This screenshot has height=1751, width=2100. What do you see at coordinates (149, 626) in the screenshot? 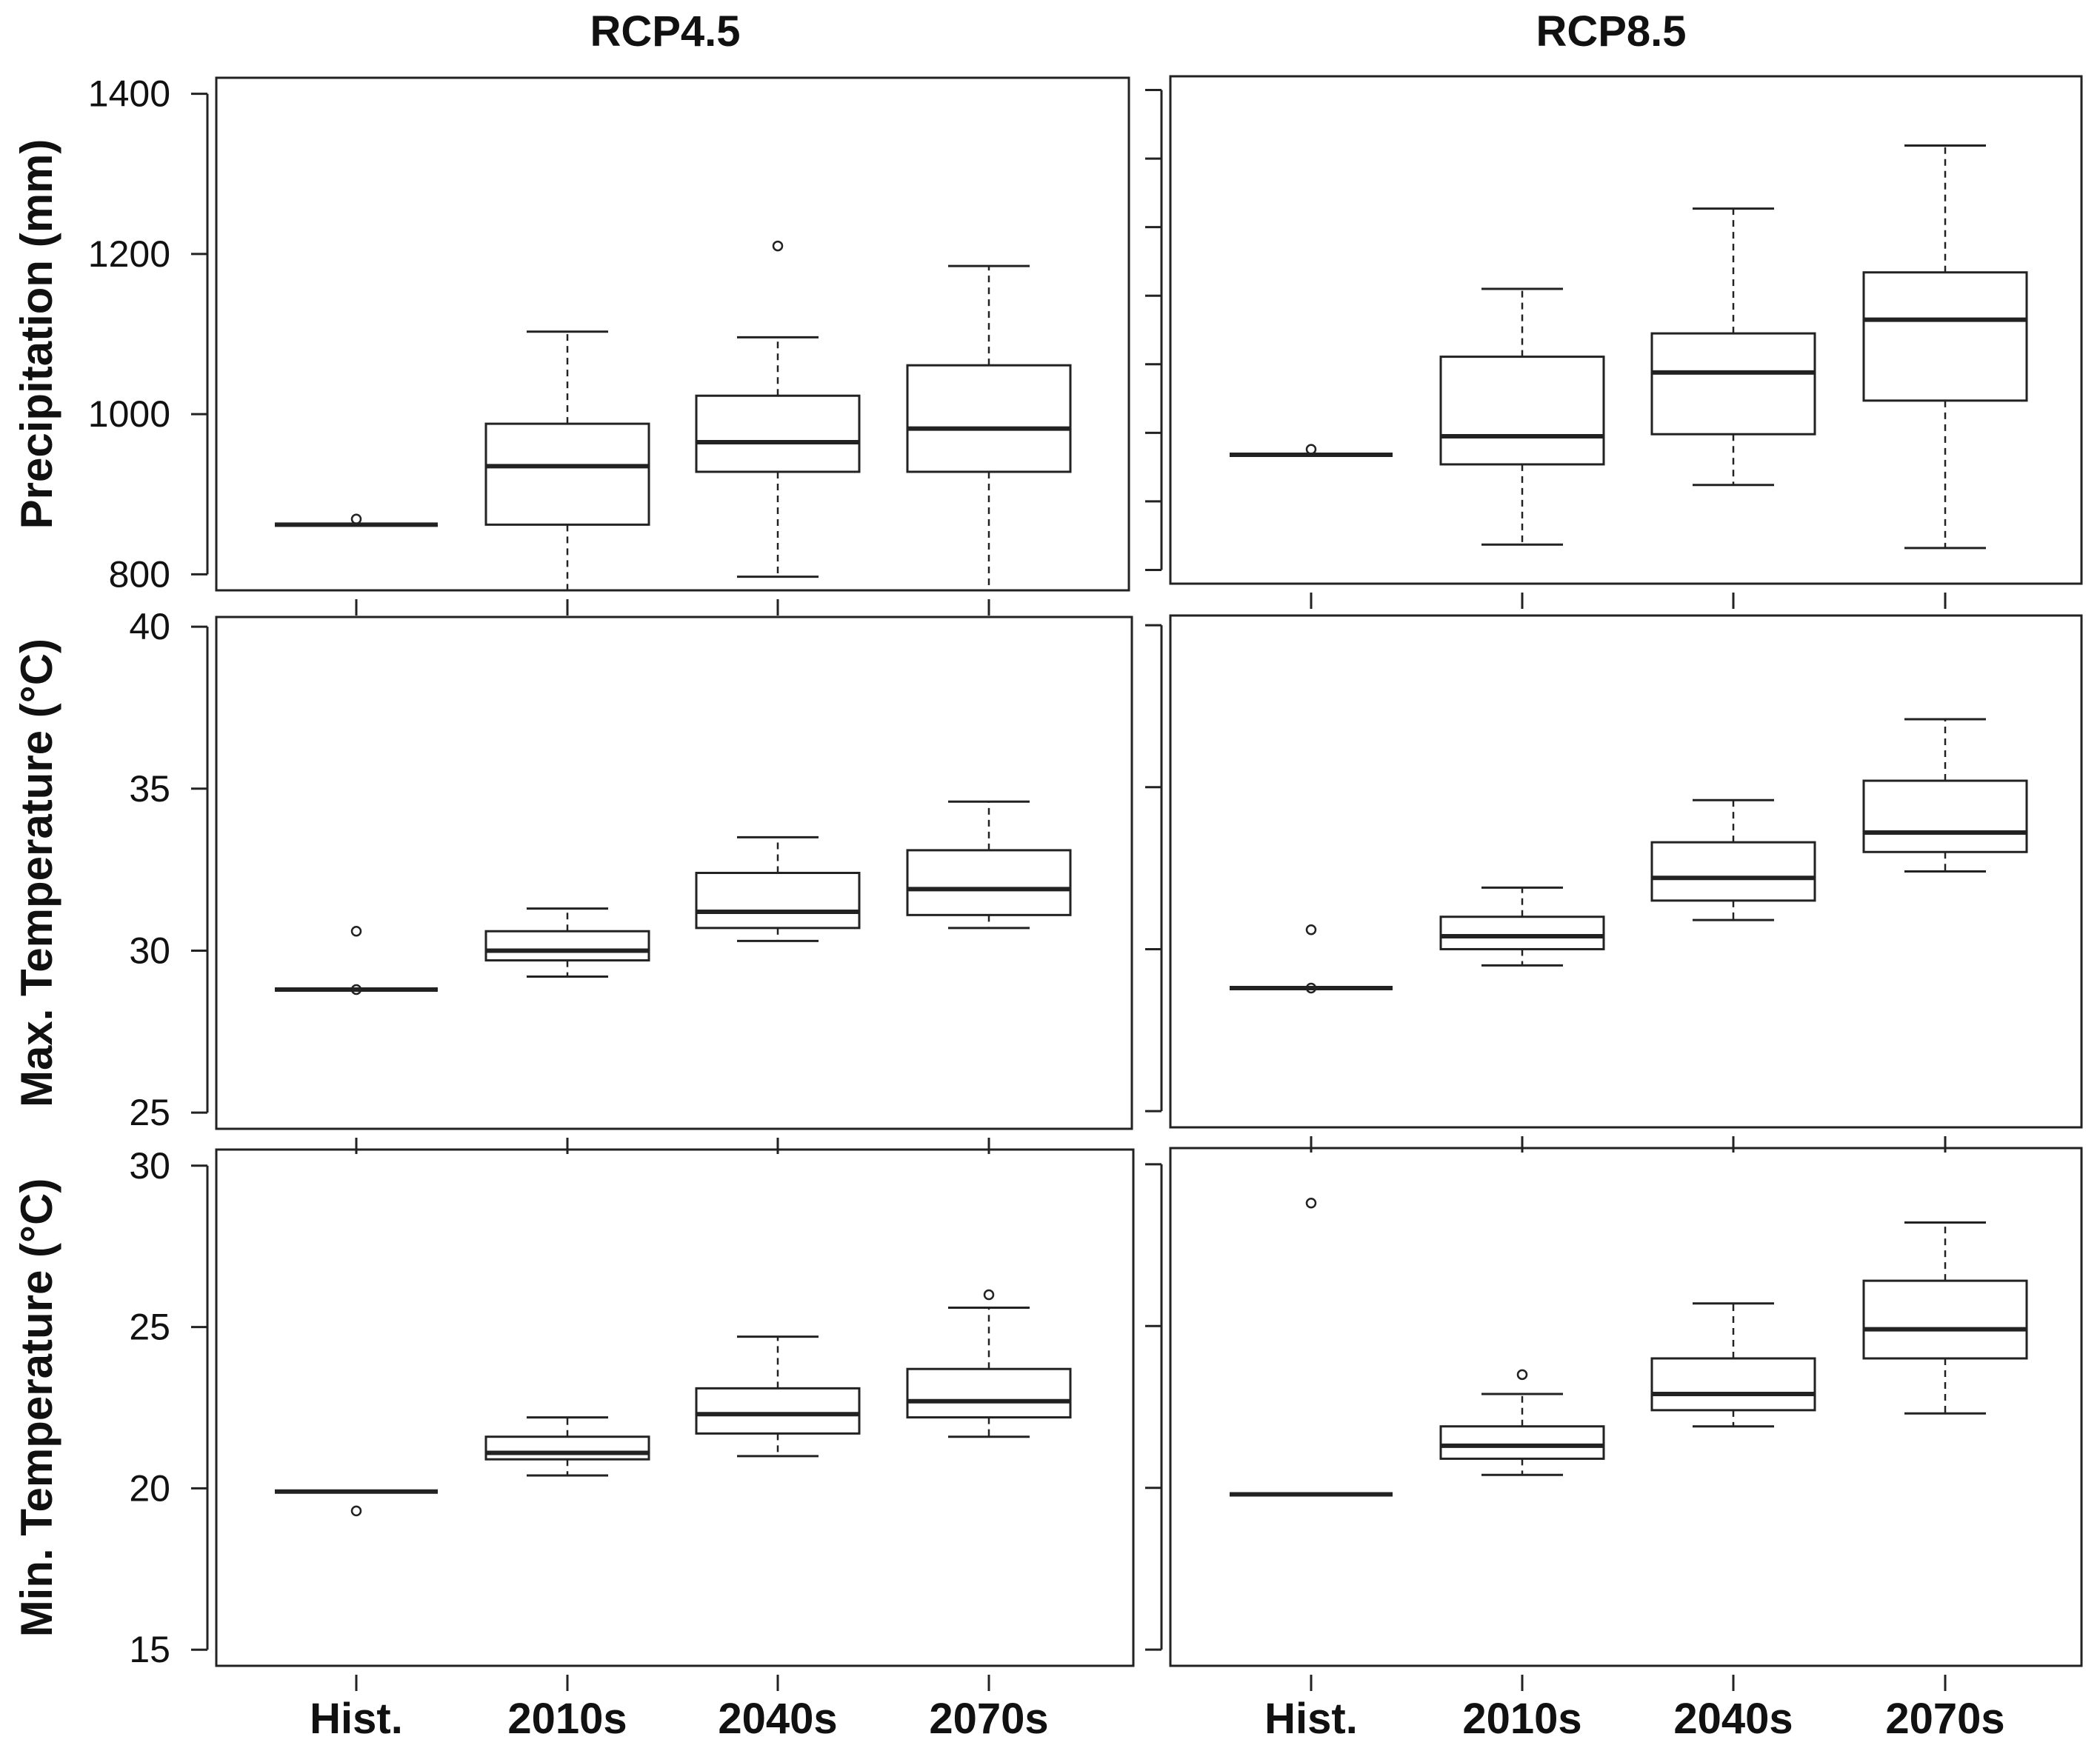
I see `y-tick-label: 40` at bounding box center [149, 626].